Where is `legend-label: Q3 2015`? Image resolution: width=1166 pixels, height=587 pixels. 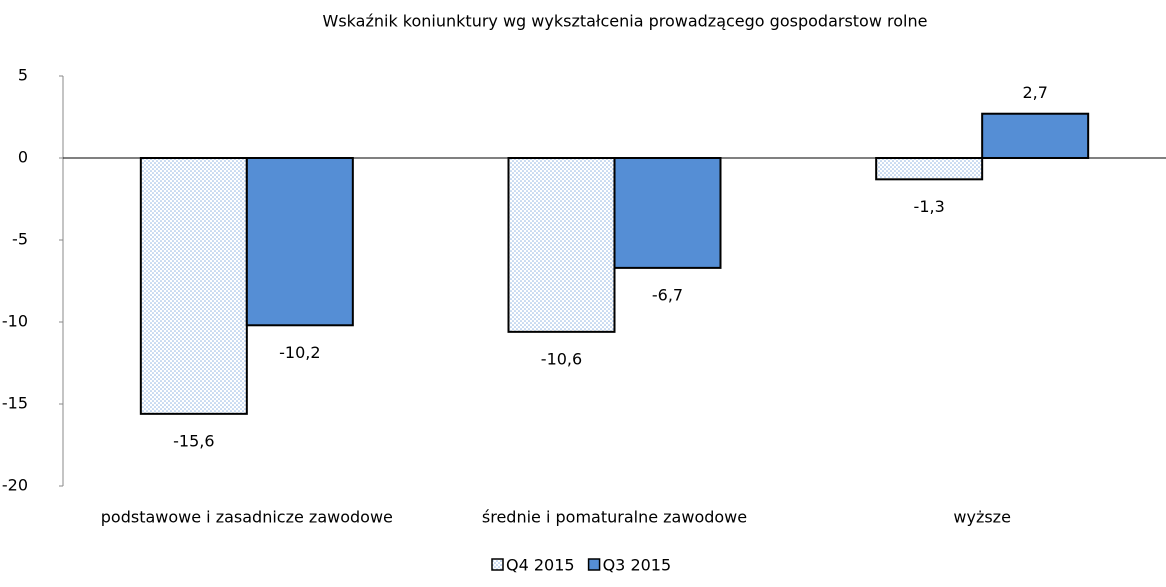
legend-label: Q3 2015 is located at coordinates (637, 565).